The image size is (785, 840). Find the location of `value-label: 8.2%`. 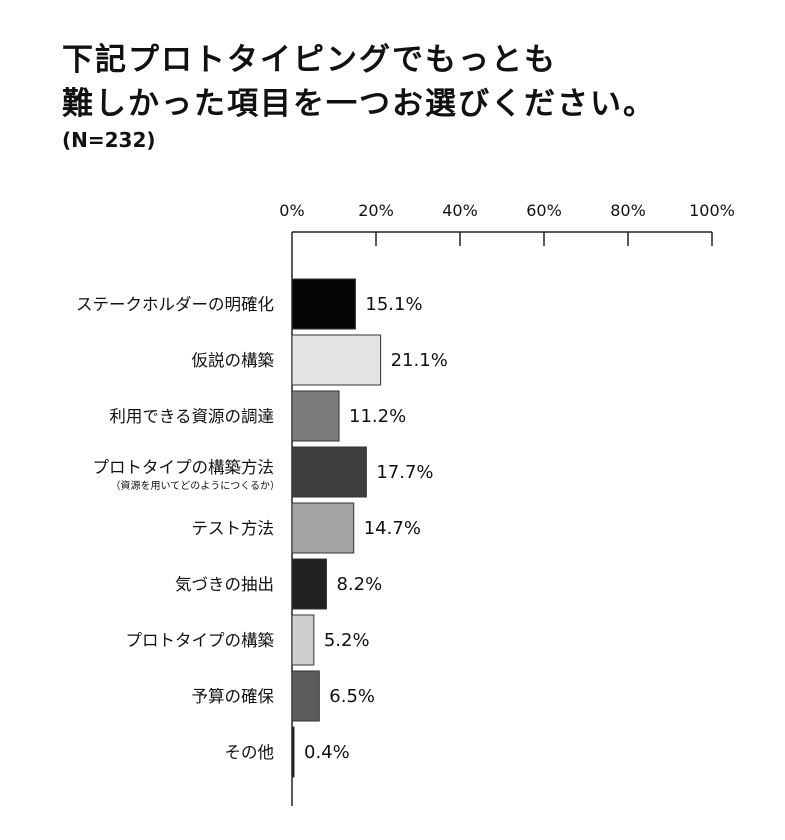

value-label: 8.2% is located at coordinates (359, 584).